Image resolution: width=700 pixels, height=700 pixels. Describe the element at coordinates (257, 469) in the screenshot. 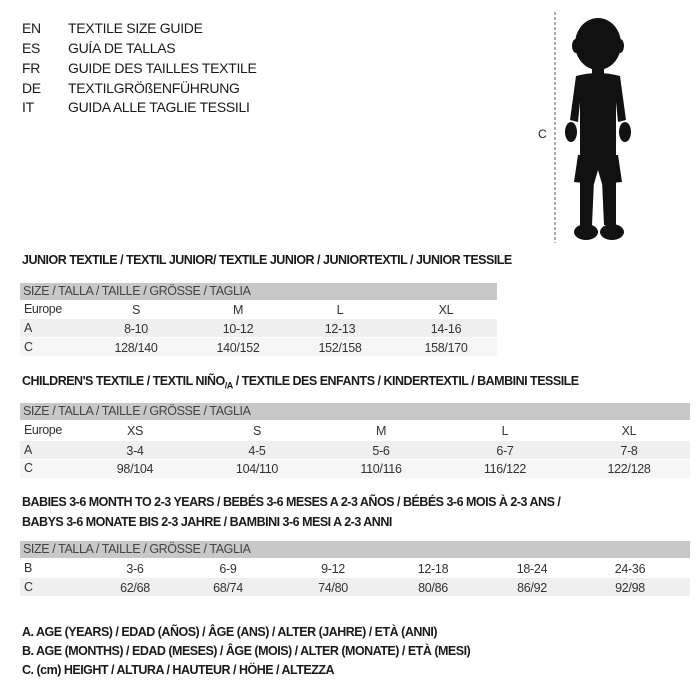

I see `cell: 104/110` at that location.